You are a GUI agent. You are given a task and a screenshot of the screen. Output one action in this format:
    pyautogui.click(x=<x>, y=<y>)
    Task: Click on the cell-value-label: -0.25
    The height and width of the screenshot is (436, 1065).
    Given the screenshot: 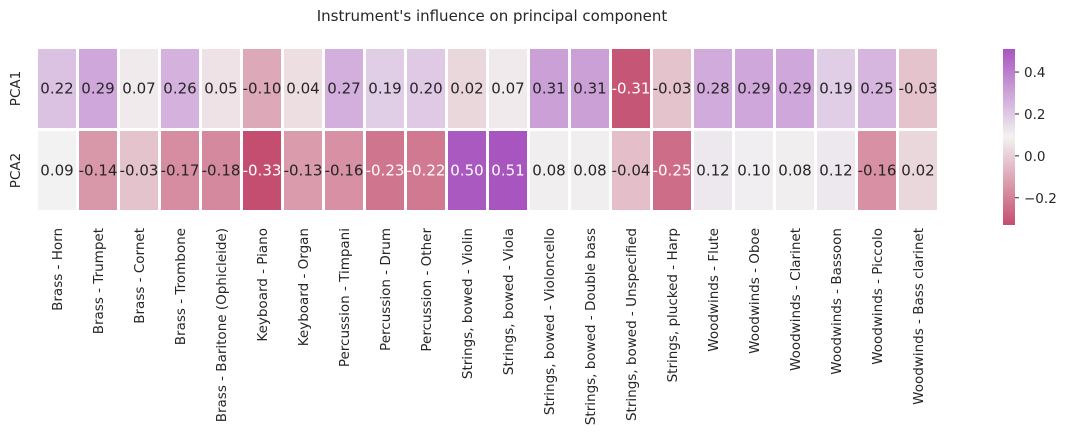 What is the action you would take?
    pyautogui.click(x=672, y=171)
    